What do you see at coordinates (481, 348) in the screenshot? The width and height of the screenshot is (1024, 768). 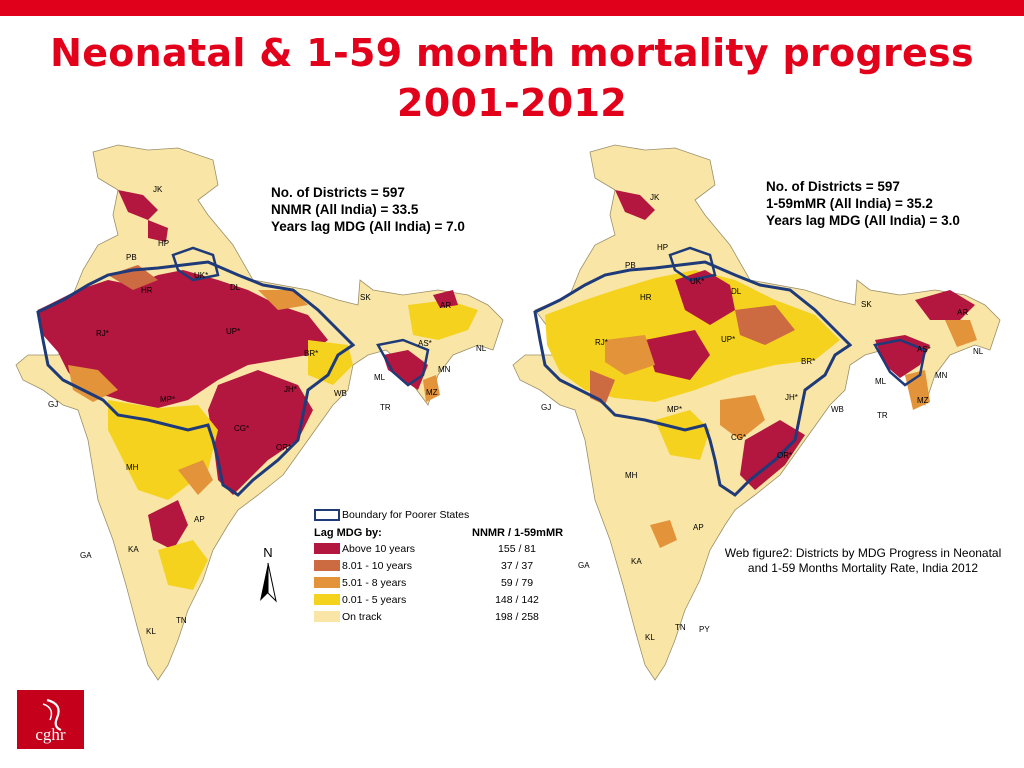 I see `left-state-label: NL` at bounding box center [481, 348].